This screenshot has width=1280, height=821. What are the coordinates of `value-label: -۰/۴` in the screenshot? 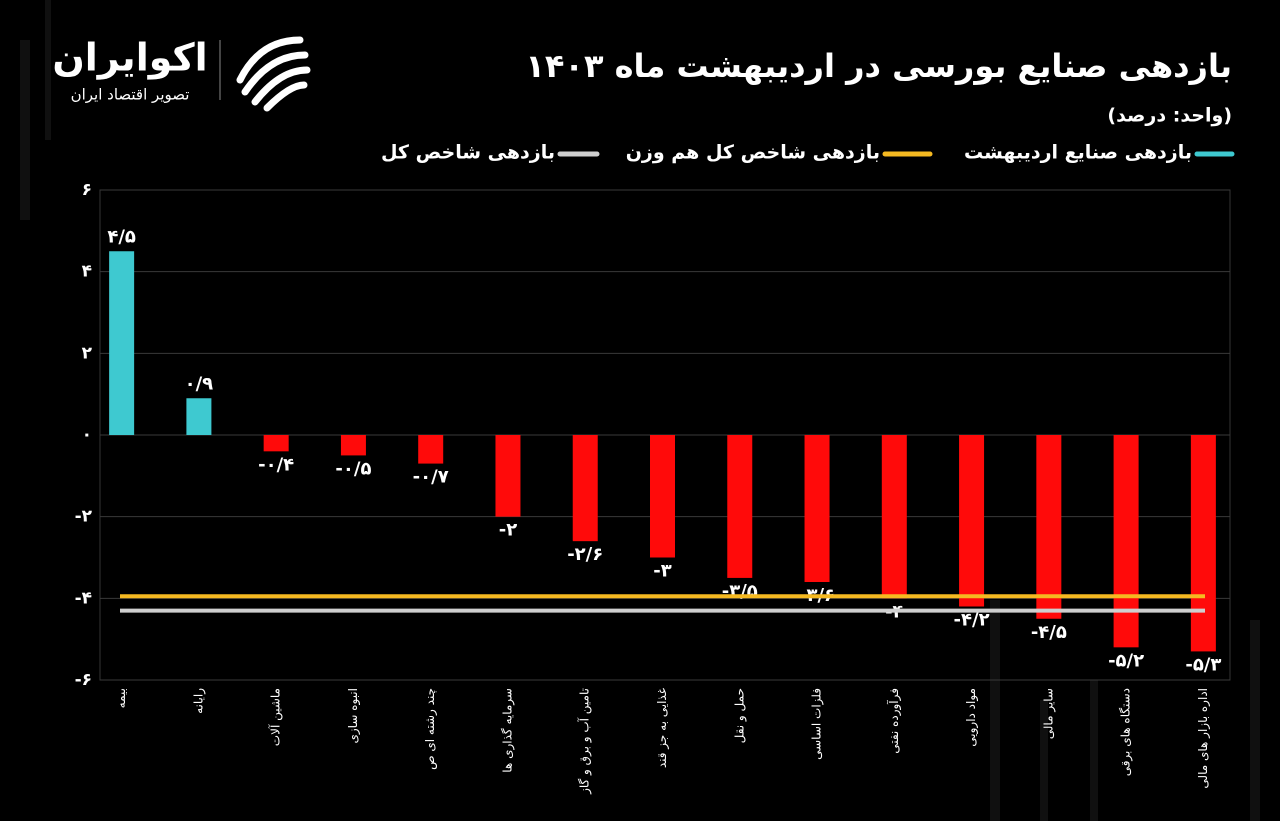 It's located at (276, 464).